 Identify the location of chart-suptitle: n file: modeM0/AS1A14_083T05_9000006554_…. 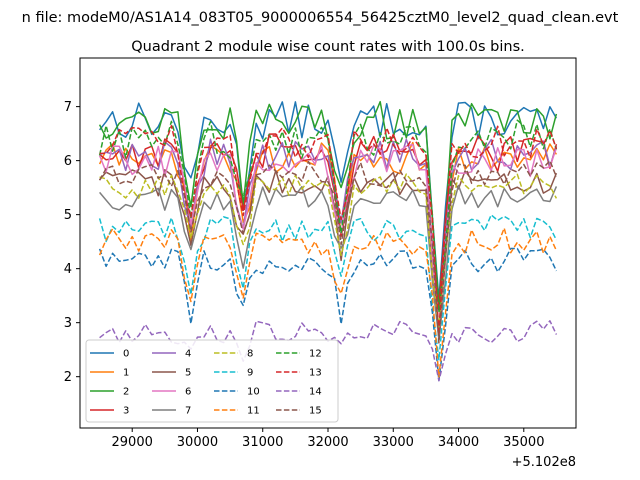
(320, 18).